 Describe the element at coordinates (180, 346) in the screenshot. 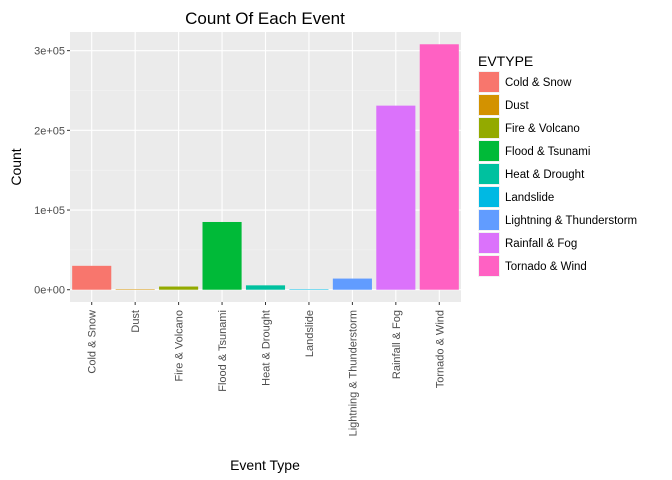

I see `x-tick-label: Fire & Volcano` at that location.